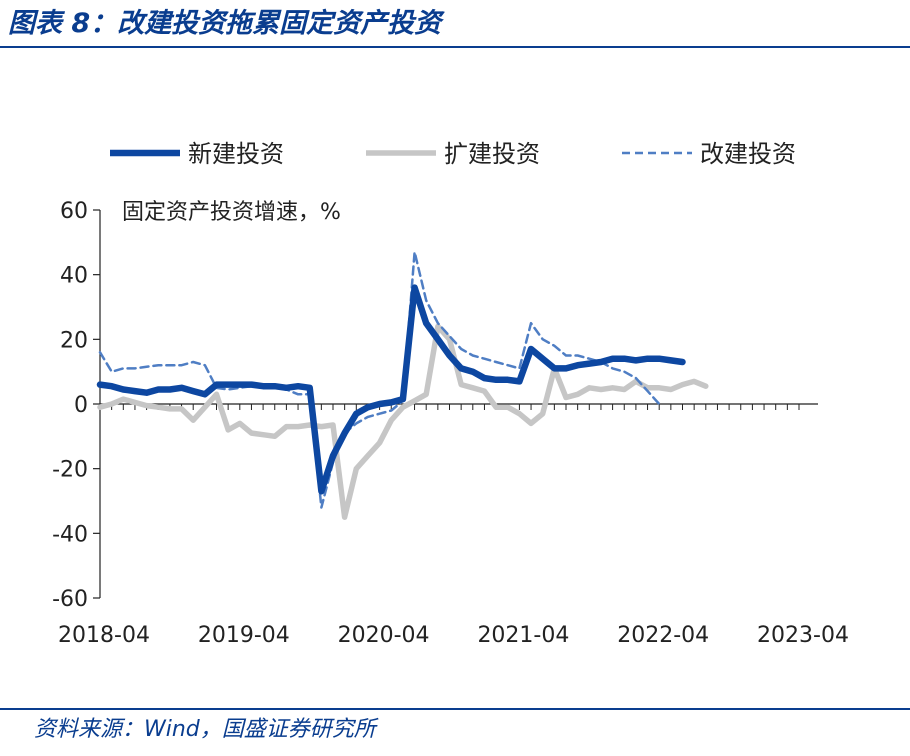  What do you see at coordinates (492, 154) in the screenshot?
I see `legend-label-2: 扩建投资` at bounding box center [492, 154].